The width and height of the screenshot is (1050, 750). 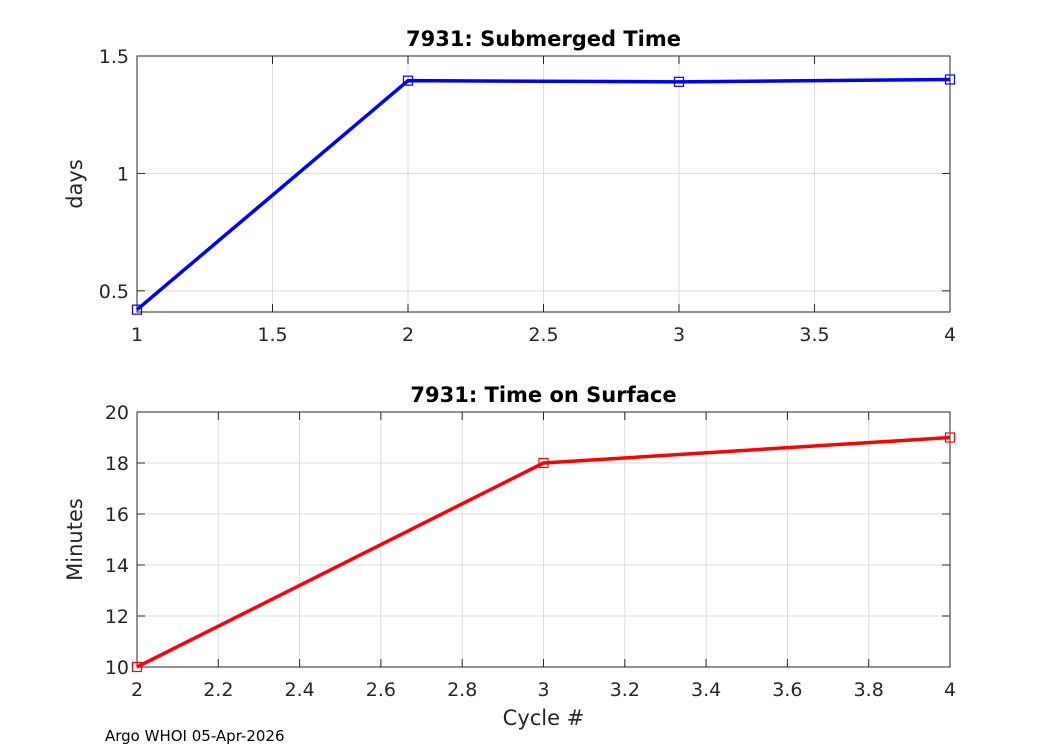 I want to click on submerged-xtick-label-2: 2, so click(x=408, y=335).